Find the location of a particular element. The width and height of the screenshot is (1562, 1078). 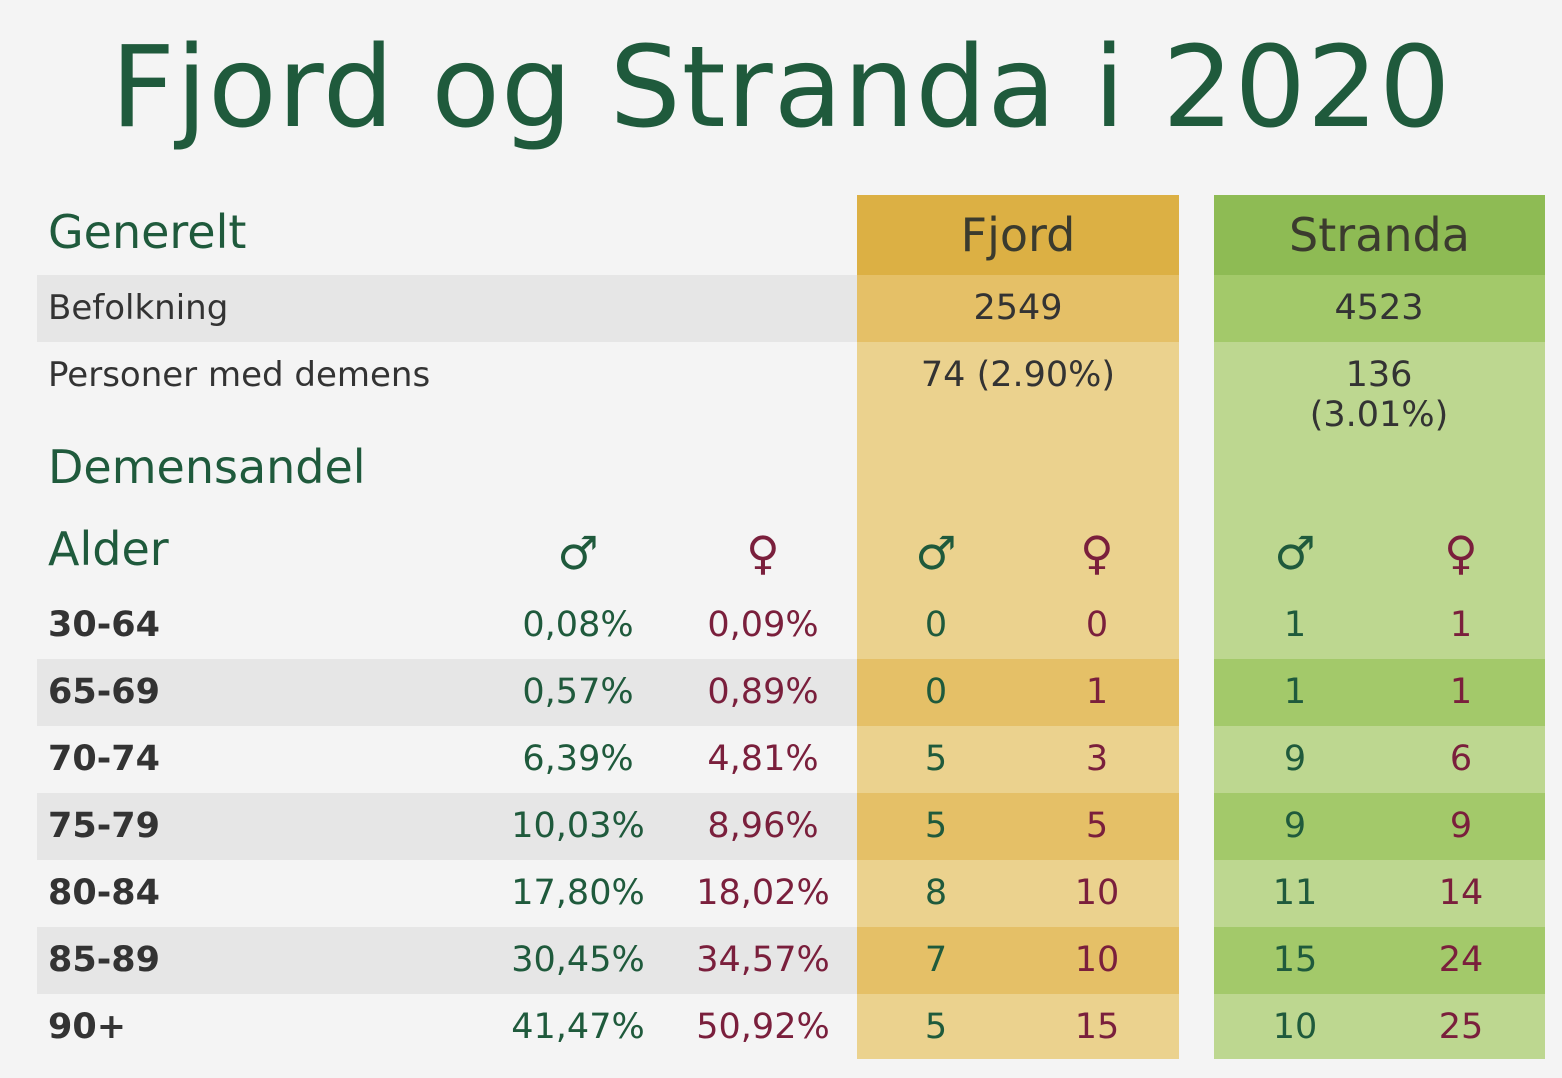

stranda-female: 6 is located at coordinates (1461, 759).